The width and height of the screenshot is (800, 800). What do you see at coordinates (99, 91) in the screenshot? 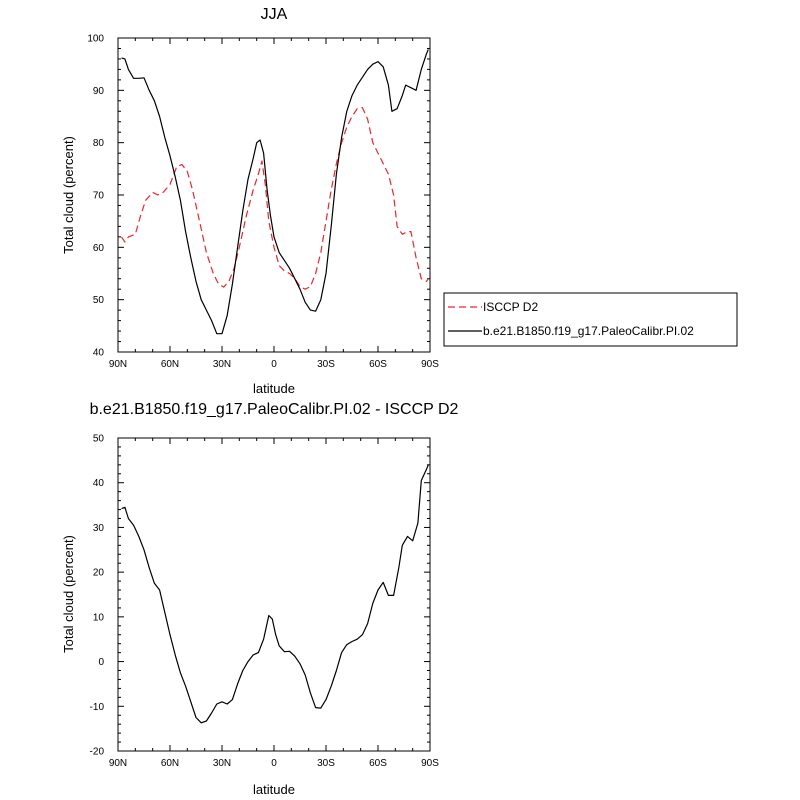
I see `top-y-tick-label: 90` at bounding box center [99, 91].